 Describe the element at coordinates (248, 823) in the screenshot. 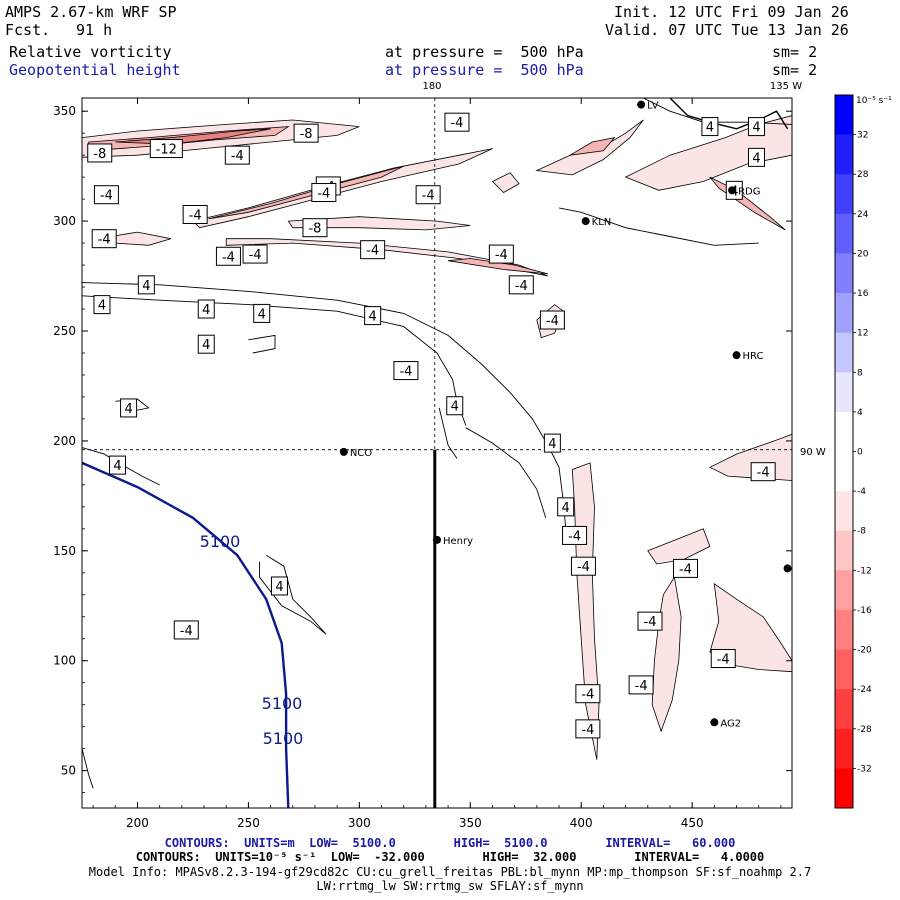

I see `x-tick-label: 250` at that location.